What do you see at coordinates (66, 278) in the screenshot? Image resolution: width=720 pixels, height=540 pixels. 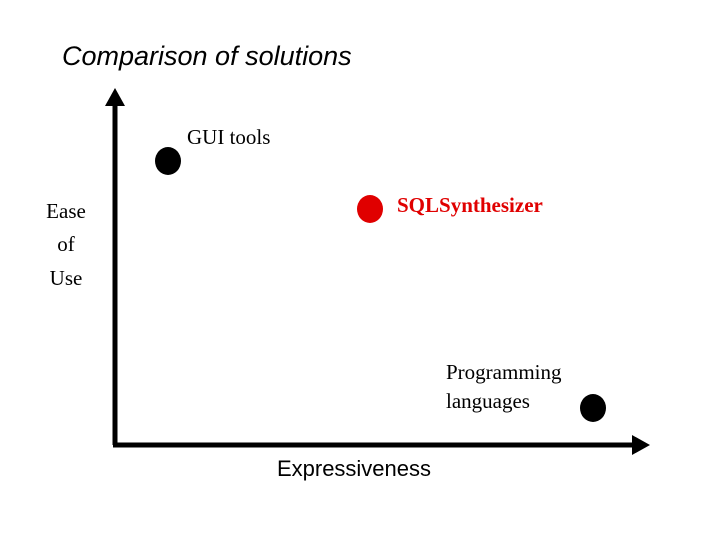 I see `y-axis-label: Use` at bounding box center [66, 278].